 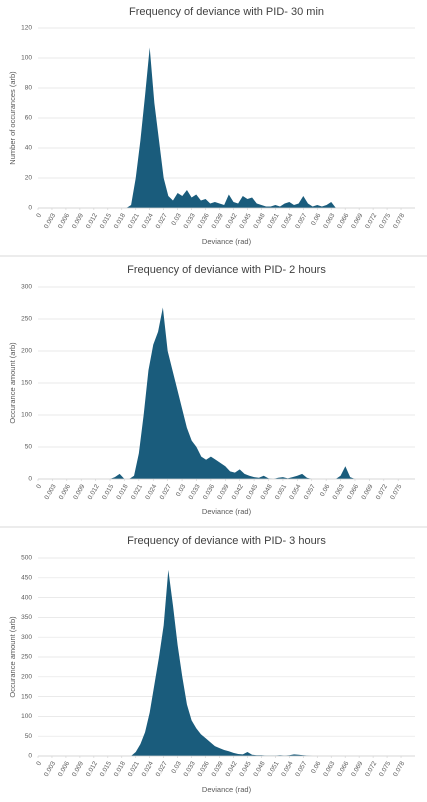 I want to click on y-tick-label: 450, so click(x=26, y=578).